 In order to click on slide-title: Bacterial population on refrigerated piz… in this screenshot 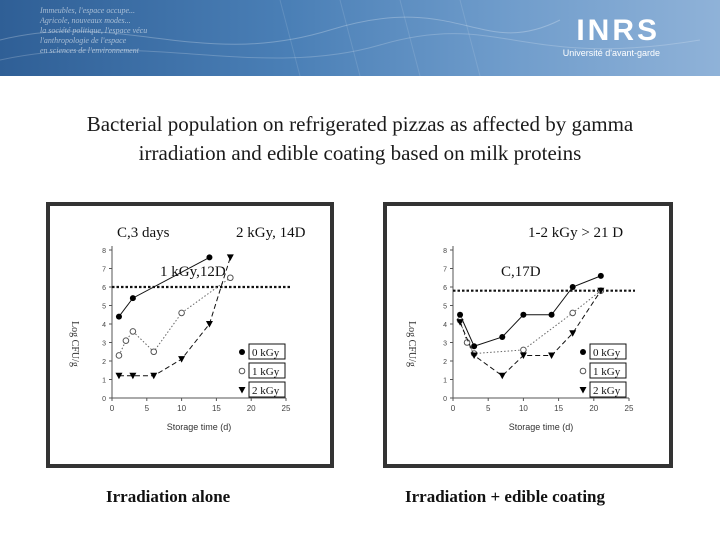, I will do `click(360, 138)`.